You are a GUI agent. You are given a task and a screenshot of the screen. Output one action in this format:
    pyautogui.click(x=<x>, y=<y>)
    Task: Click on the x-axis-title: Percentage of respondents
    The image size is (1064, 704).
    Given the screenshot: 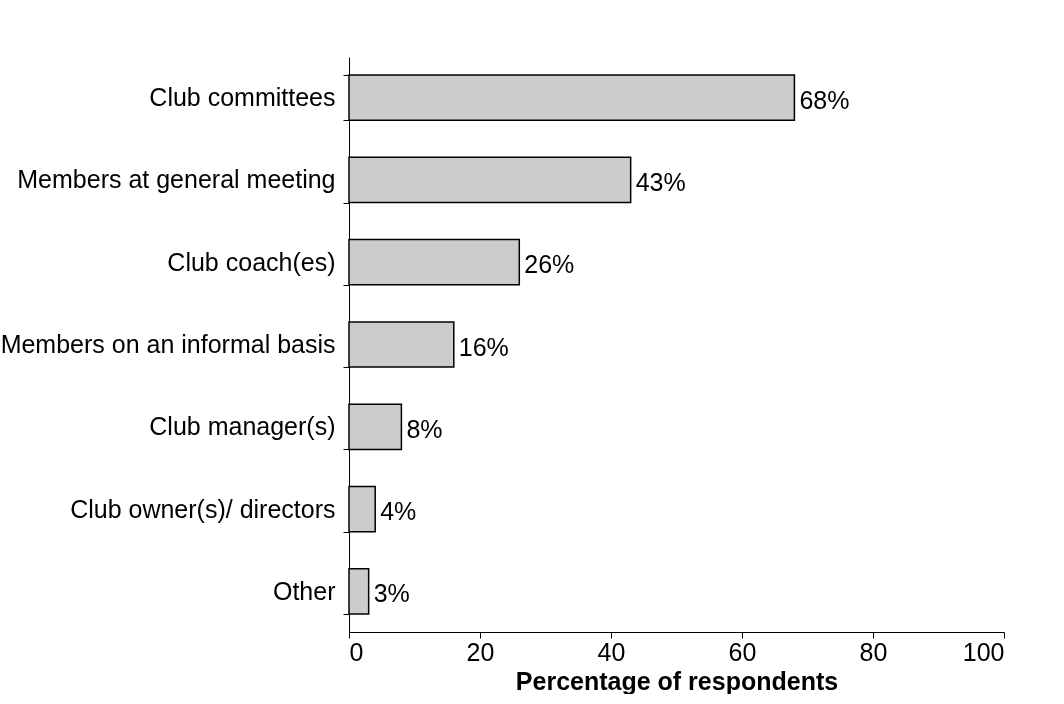 What is the action you would take?
    pyautogui.click(x=677, y=680)
    